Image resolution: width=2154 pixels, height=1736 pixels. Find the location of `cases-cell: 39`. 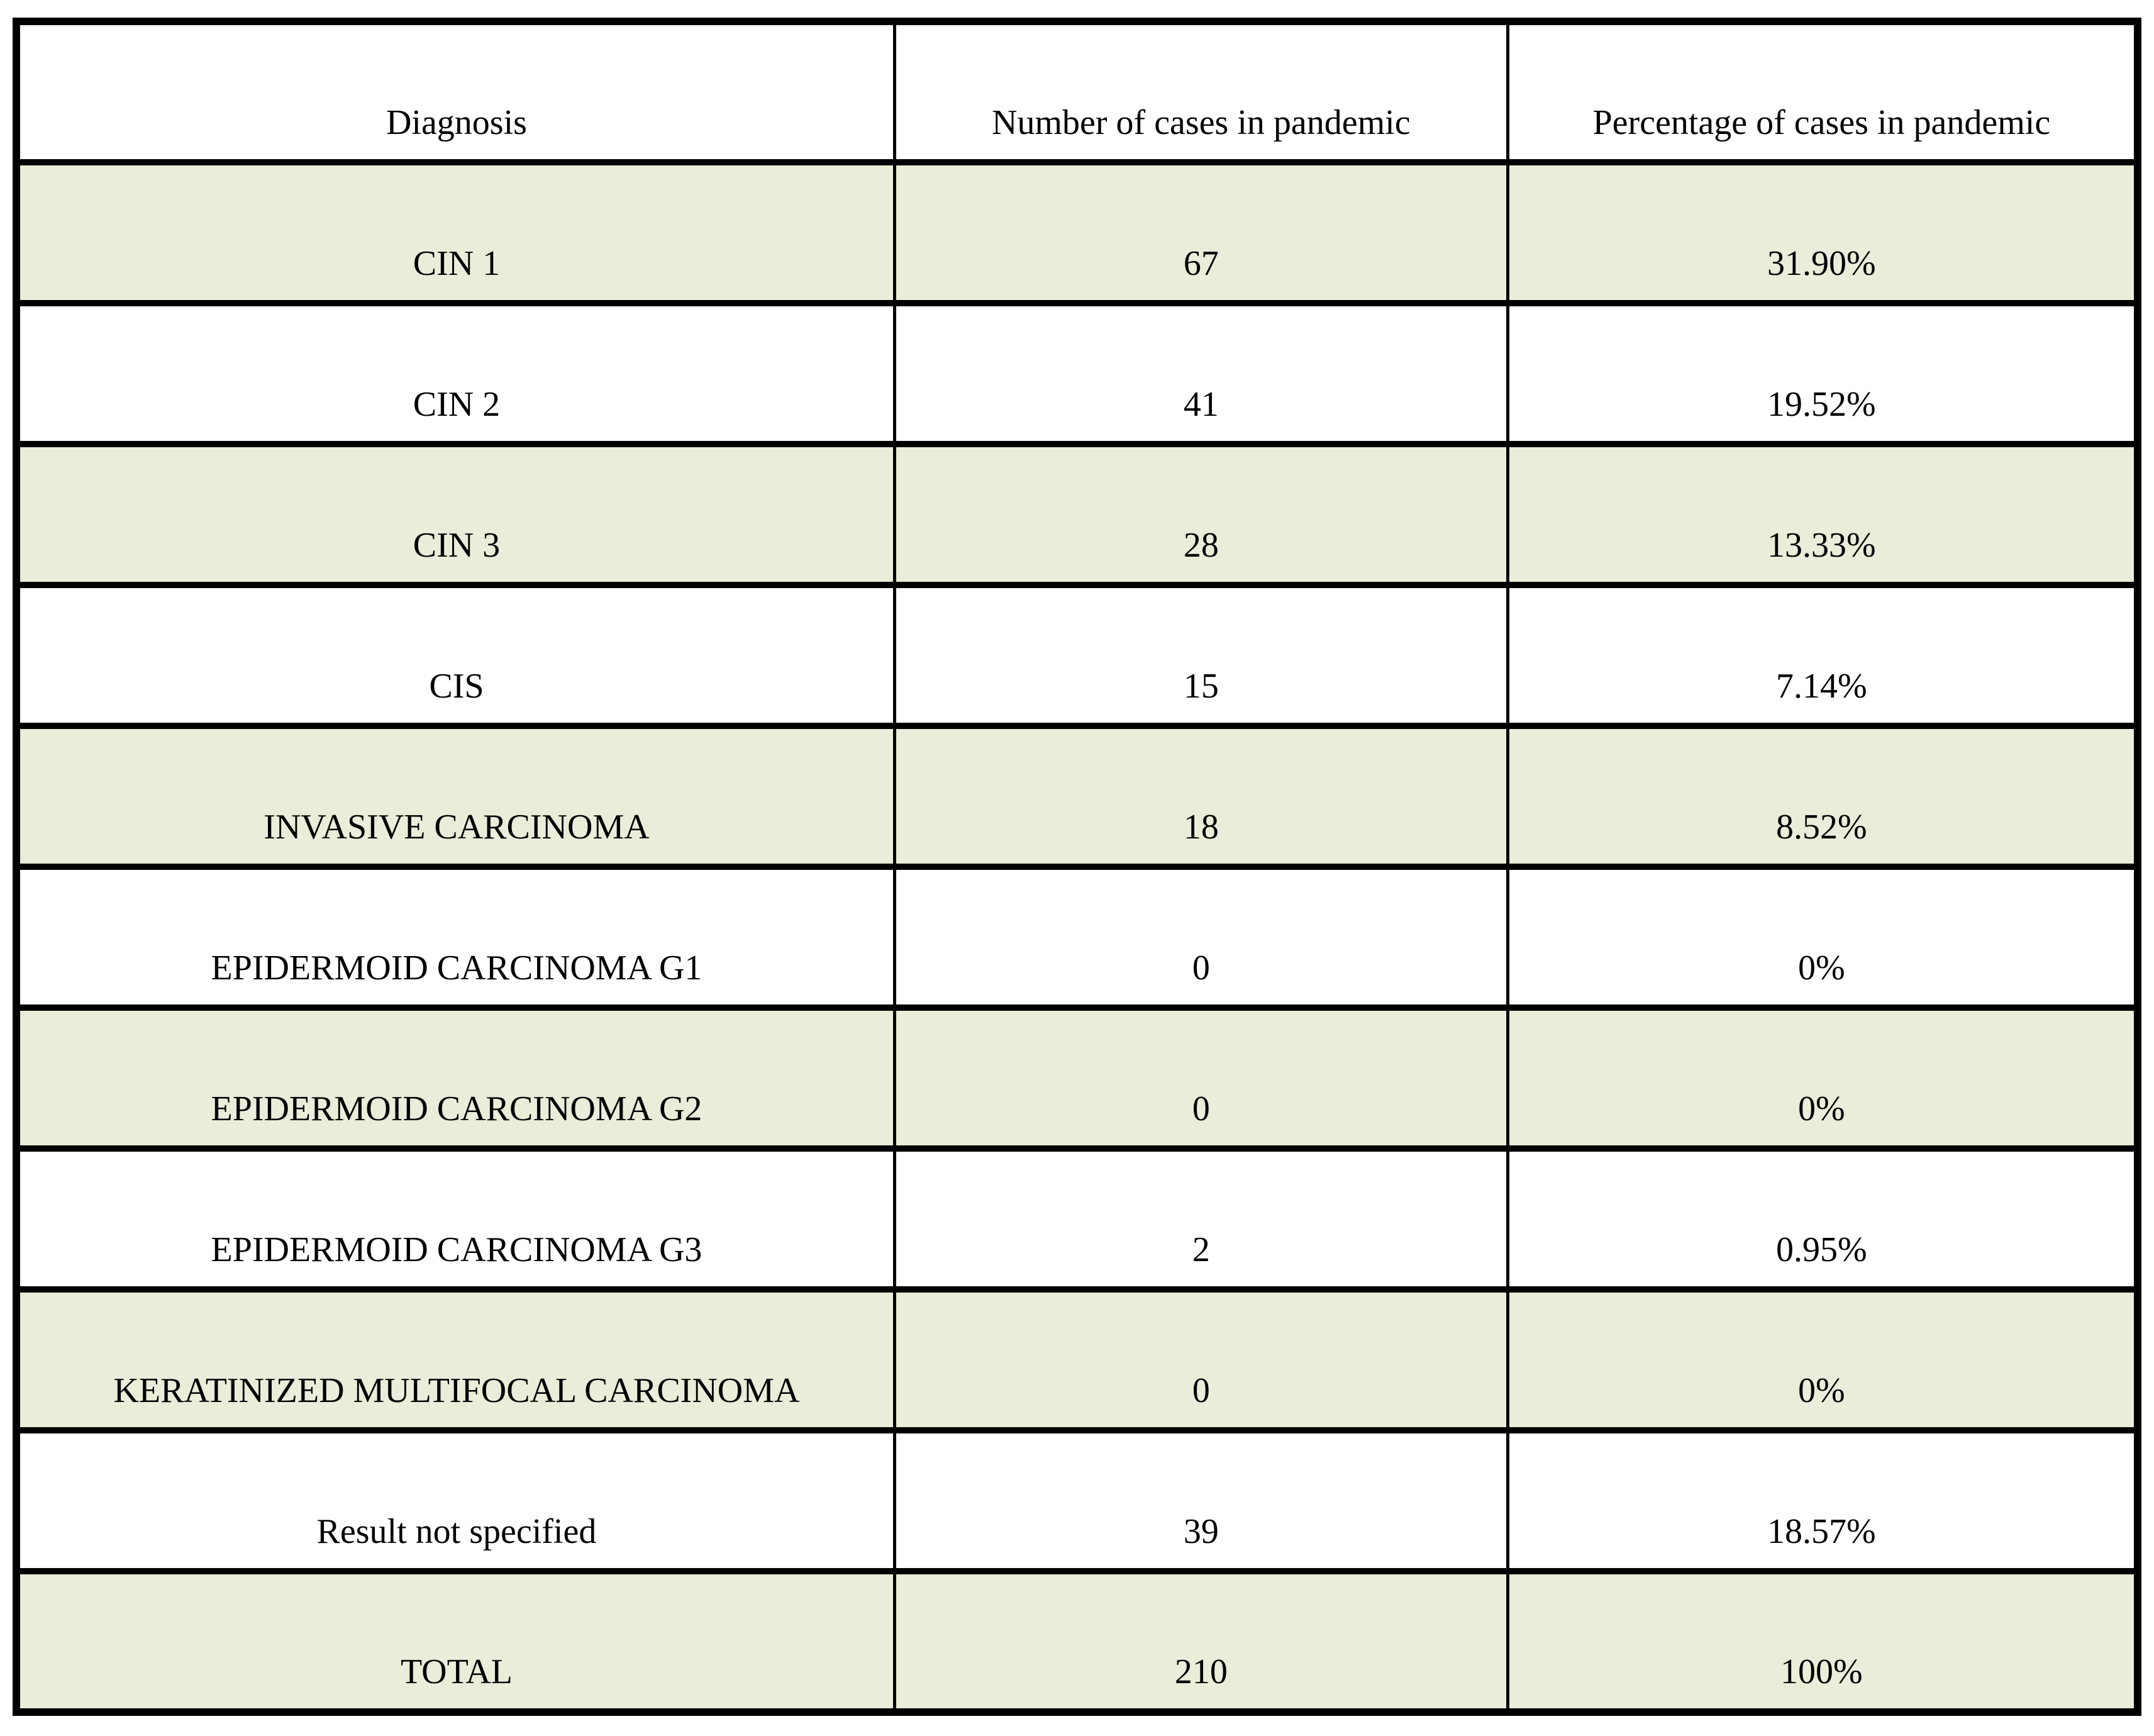

cases-cell: 39 is located at coordinates (1200, 1501).